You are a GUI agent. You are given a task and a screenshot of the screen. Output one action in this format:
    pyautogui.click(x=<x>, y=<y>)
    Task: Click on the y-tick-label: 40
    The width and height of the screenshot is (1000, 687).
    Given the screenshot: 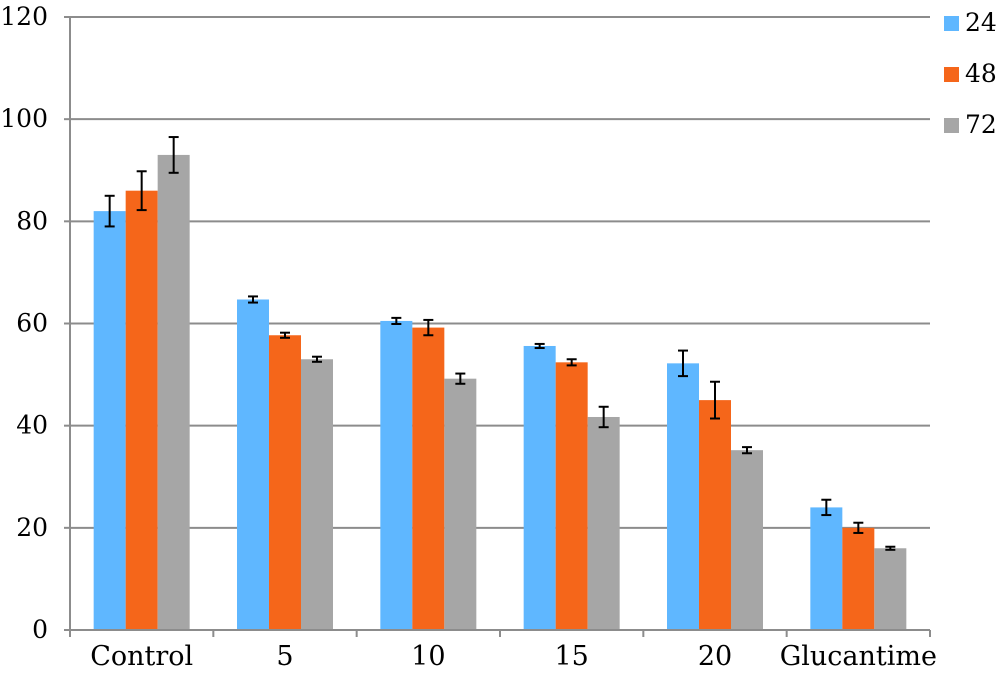 What is the action you would take?
    pyautogui.click(x=32, y=425)
    